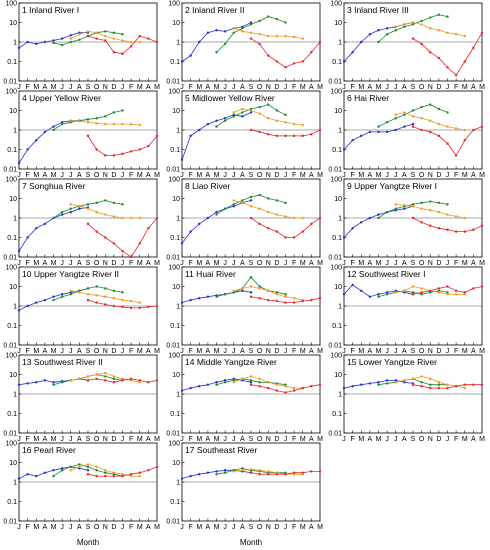 The height and width of the screenshot is (550, 490). Describe the element at coordinates (216, 136) in the screenshot. I see `series-line` at that location.